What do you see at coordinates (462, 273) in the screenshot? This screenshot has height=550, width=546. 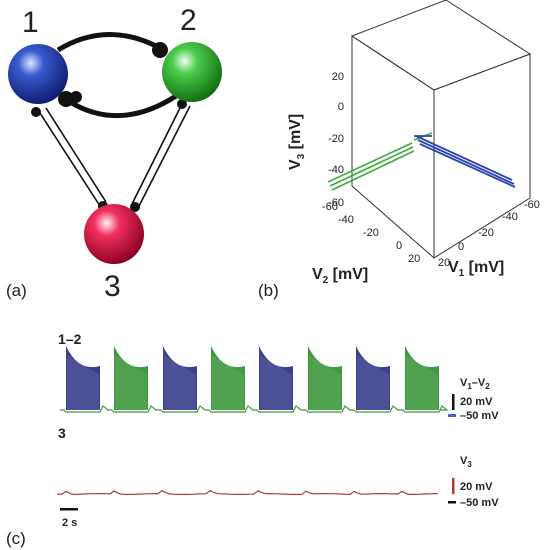 I see `v1-axis-sub: 1` at bounding box center [462, 273].